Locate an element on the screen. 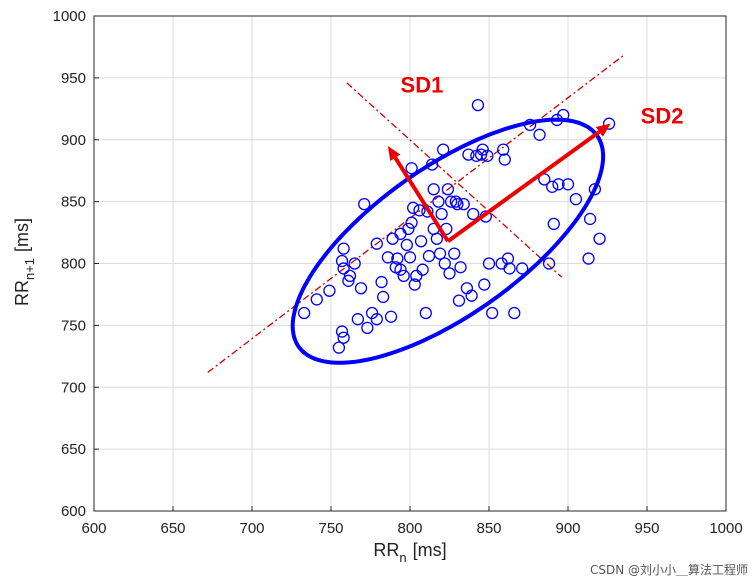 This screenshot has height=582, width=753. y-axis-ticks: 600 650 700 750 800 850 900 950 1000 is located at coordinates (76, 264).